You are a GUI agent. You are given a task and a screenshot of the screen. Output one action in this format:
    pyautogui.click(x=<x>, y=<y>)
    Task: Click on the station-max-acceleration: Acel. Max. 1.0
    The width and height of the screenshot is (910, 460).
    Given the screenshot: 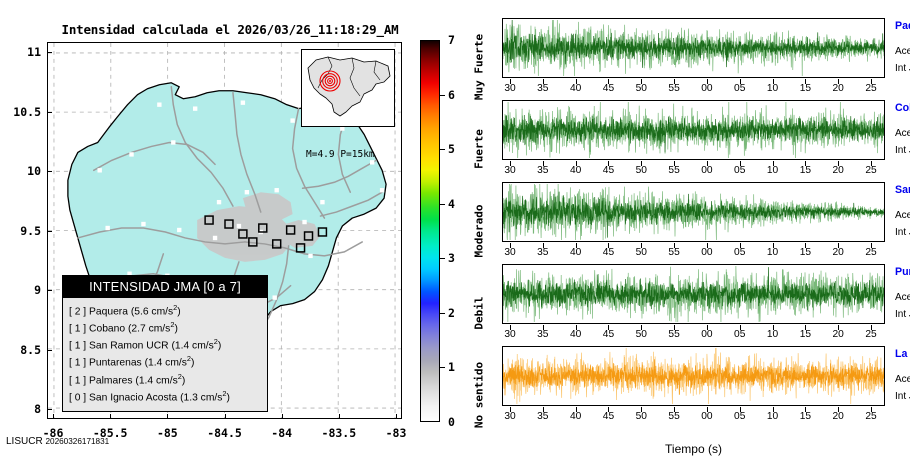 What is the action you would take?
    pyautogui.click(x=902, y=133)
    